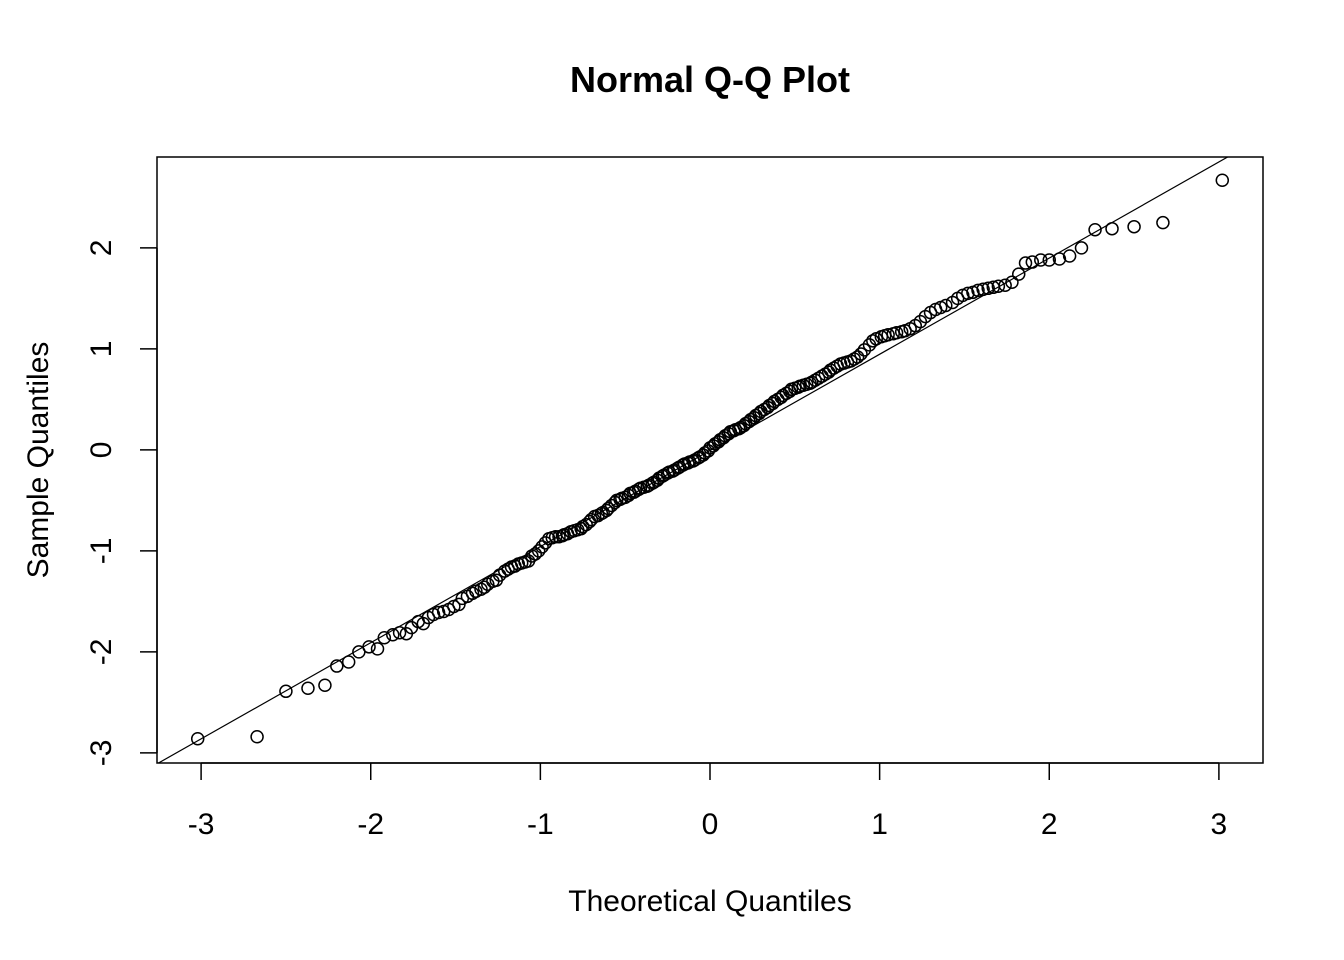 This screenshot has height=960, width=1344. I want to click on x-tick-label: -3, so click(201, 824).